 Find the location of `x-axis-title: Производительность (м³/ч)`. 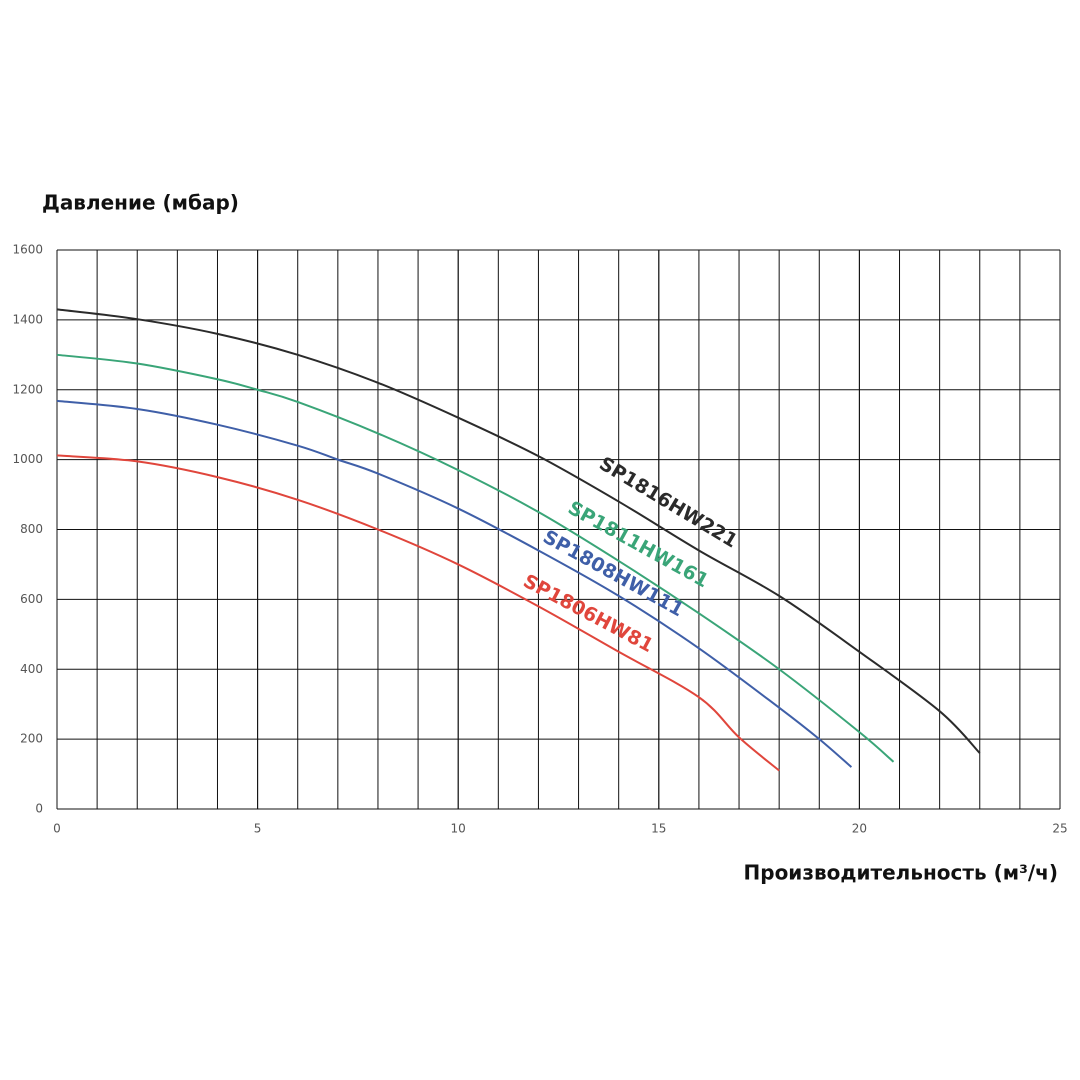

x-axis-title: Производительность (м³/ч) is located at coordinates (901, 873).